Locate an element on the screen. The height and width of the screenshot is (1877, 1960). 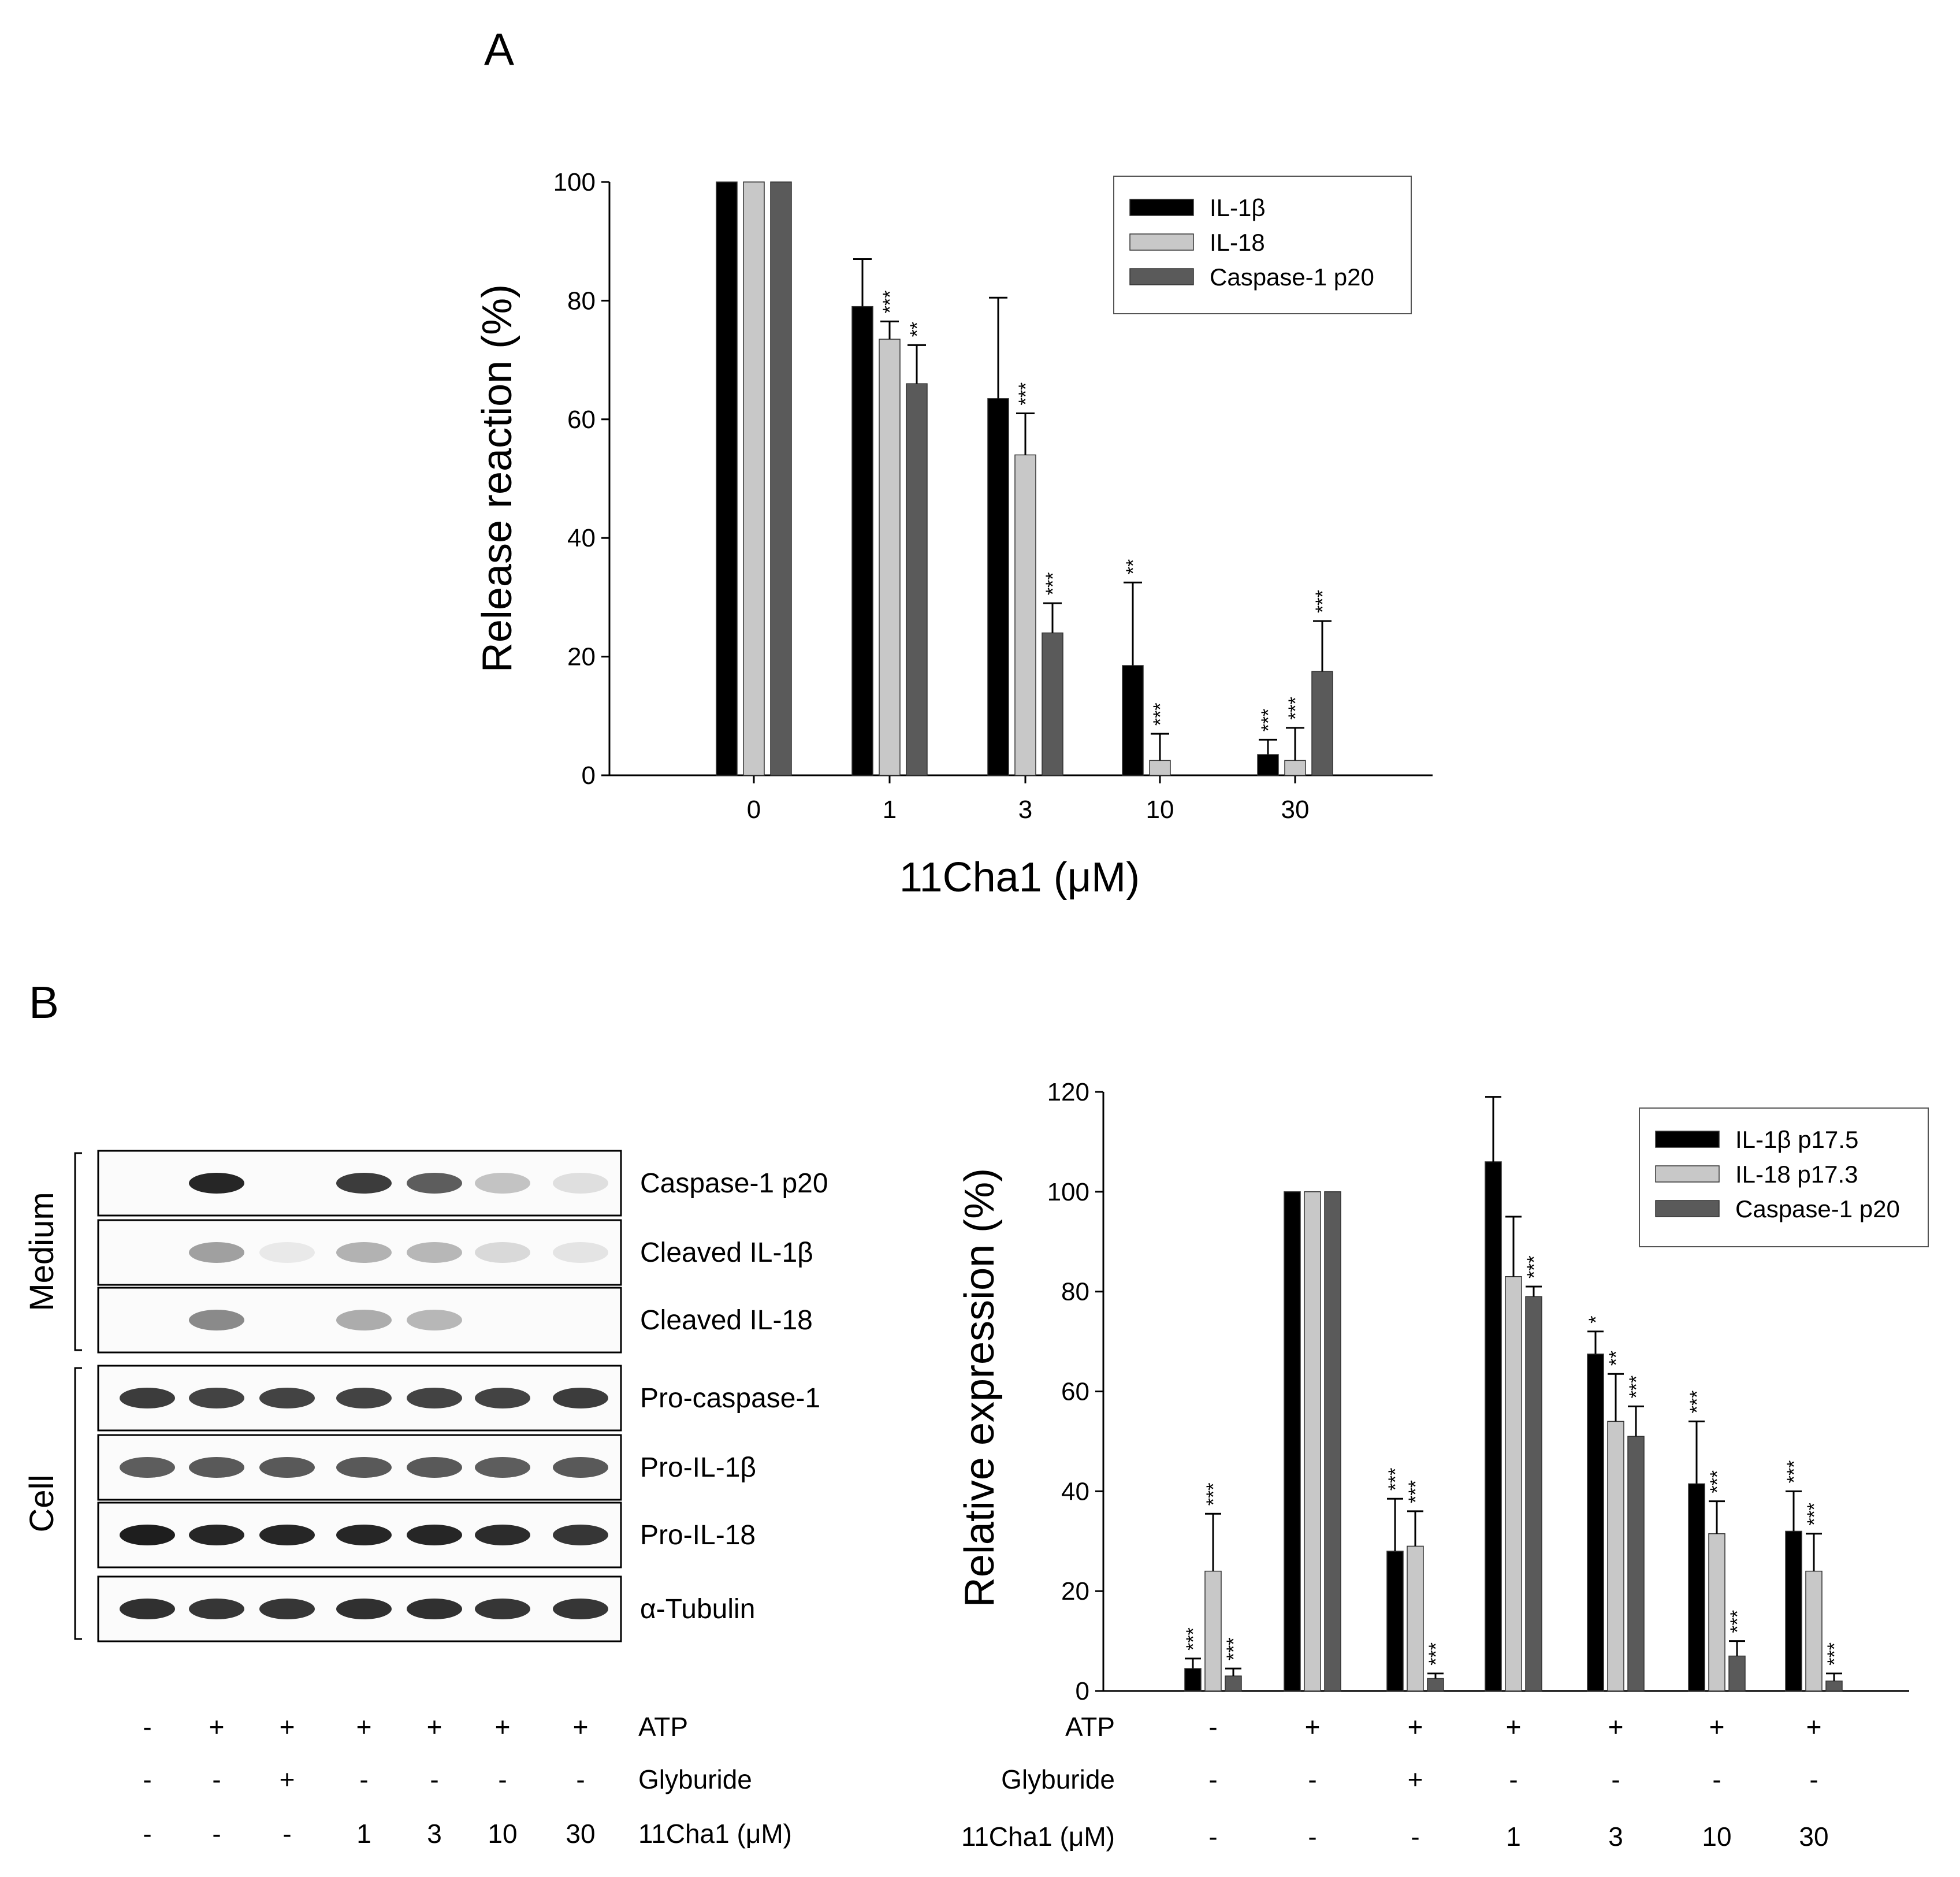
chart-b-y-tick-label: 80 is located at coordinates (1075, 1292).